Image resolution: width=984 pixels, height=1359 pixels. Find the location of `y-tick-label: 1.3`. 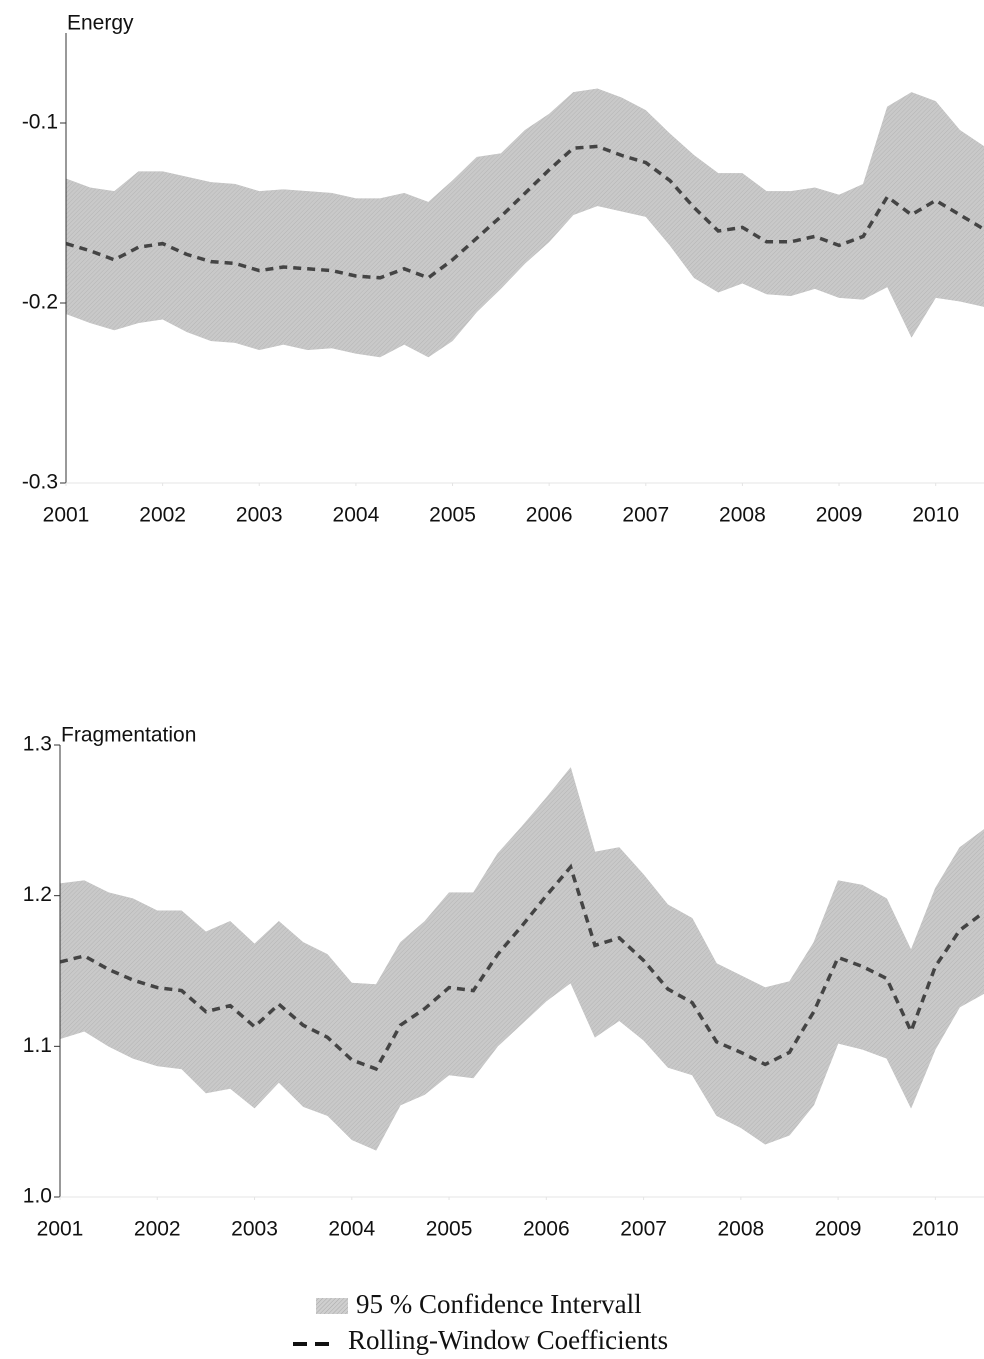

y-tick-label: 1.3 is located at coordinates (37, 744).